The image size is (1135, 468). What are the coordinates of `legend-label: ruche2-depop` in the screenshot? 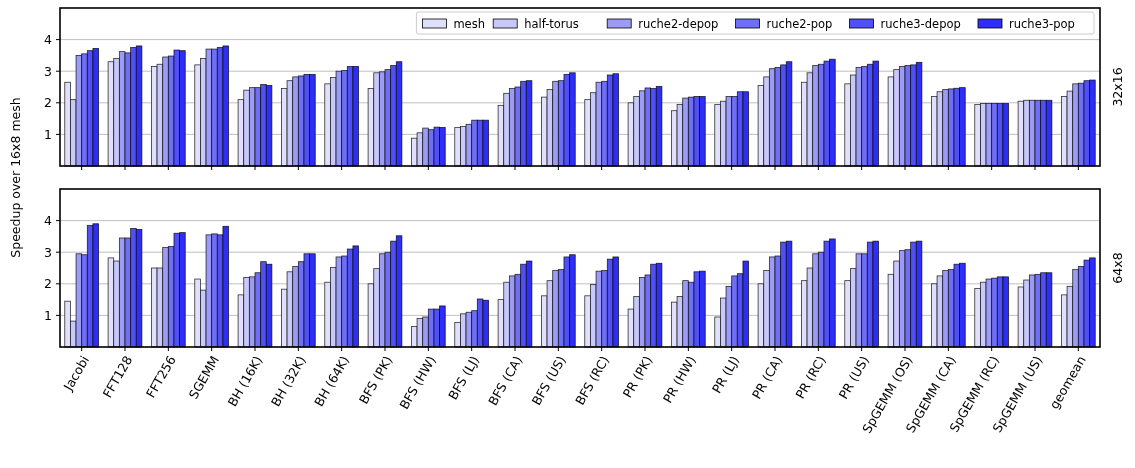 It's located at (678, 23).